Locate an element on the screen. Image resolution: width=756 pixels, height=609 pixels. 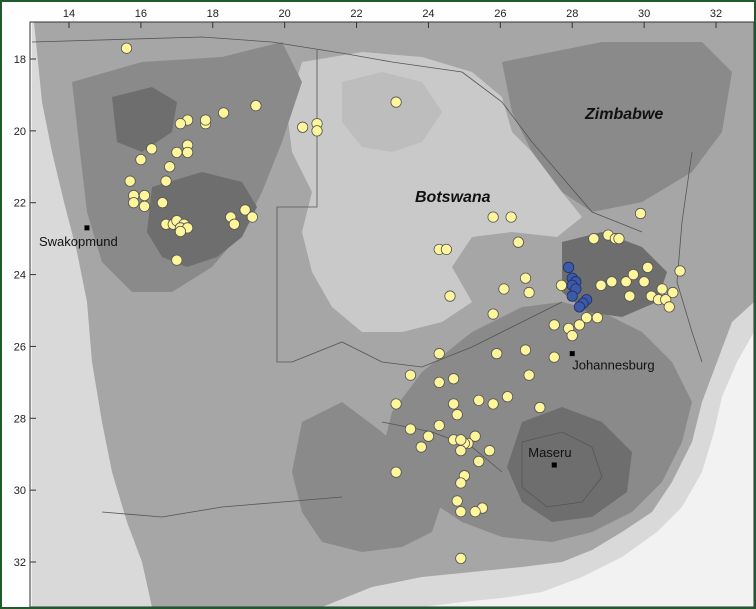
orange-river-border is located at coordinates (222, 507).